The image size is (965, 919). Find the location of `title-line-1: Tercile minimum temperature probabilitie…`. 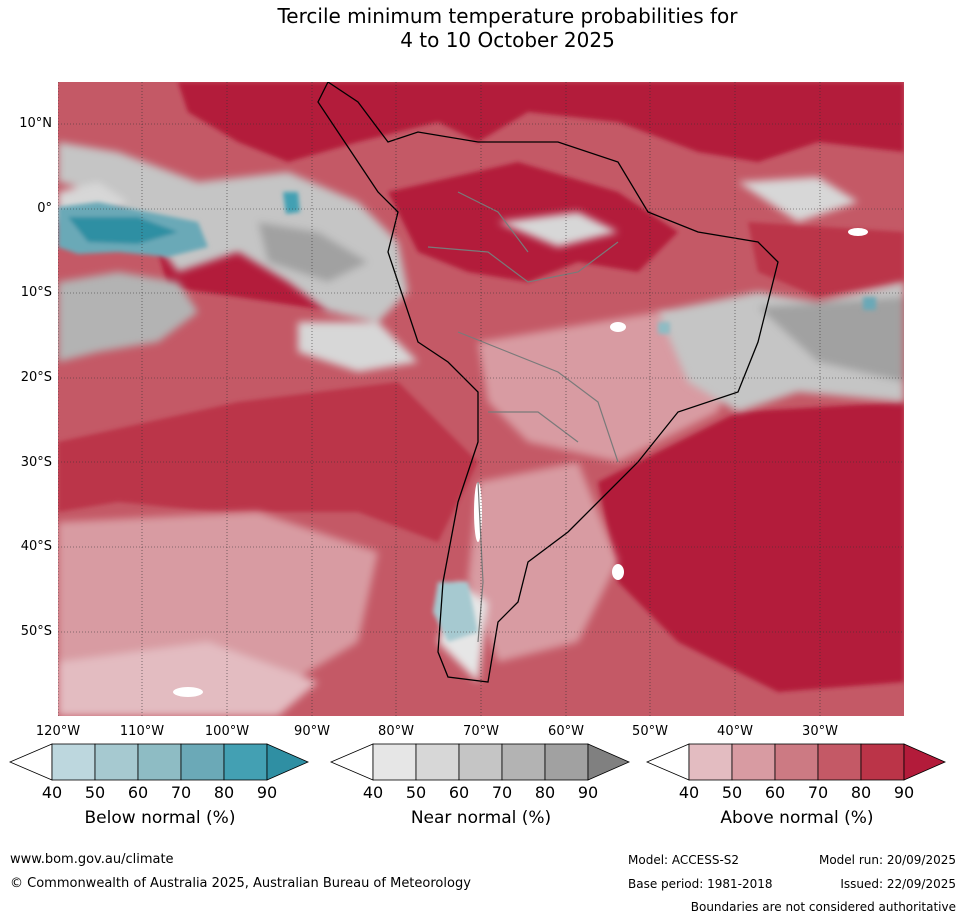

title-line-1: Tercile minimum temperature probabilitie… is located at coordinates (507, 16).